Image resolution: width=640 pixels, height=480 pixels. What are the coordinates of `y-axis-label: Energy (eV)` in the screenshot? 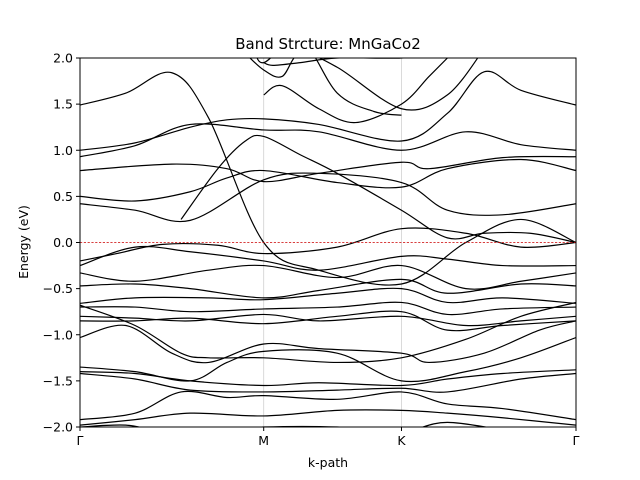 It's located at (23, 242).